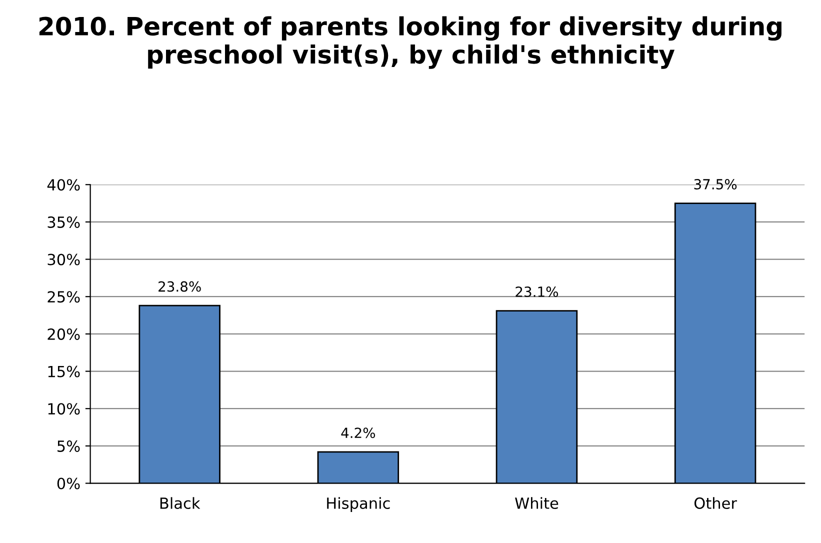 Image resolution: width=821 pixels, height=543 pixels. Describe the element at coordinates (179, 286) in the screenshot. I see `data-label: 23.8%` at that location.